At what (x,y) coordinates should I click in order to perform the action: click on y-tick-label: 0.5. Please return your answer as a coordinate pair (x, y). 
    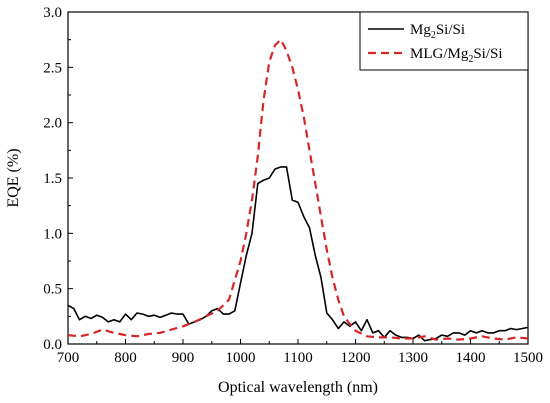
    Looking at the image, I should click on (52, 290).